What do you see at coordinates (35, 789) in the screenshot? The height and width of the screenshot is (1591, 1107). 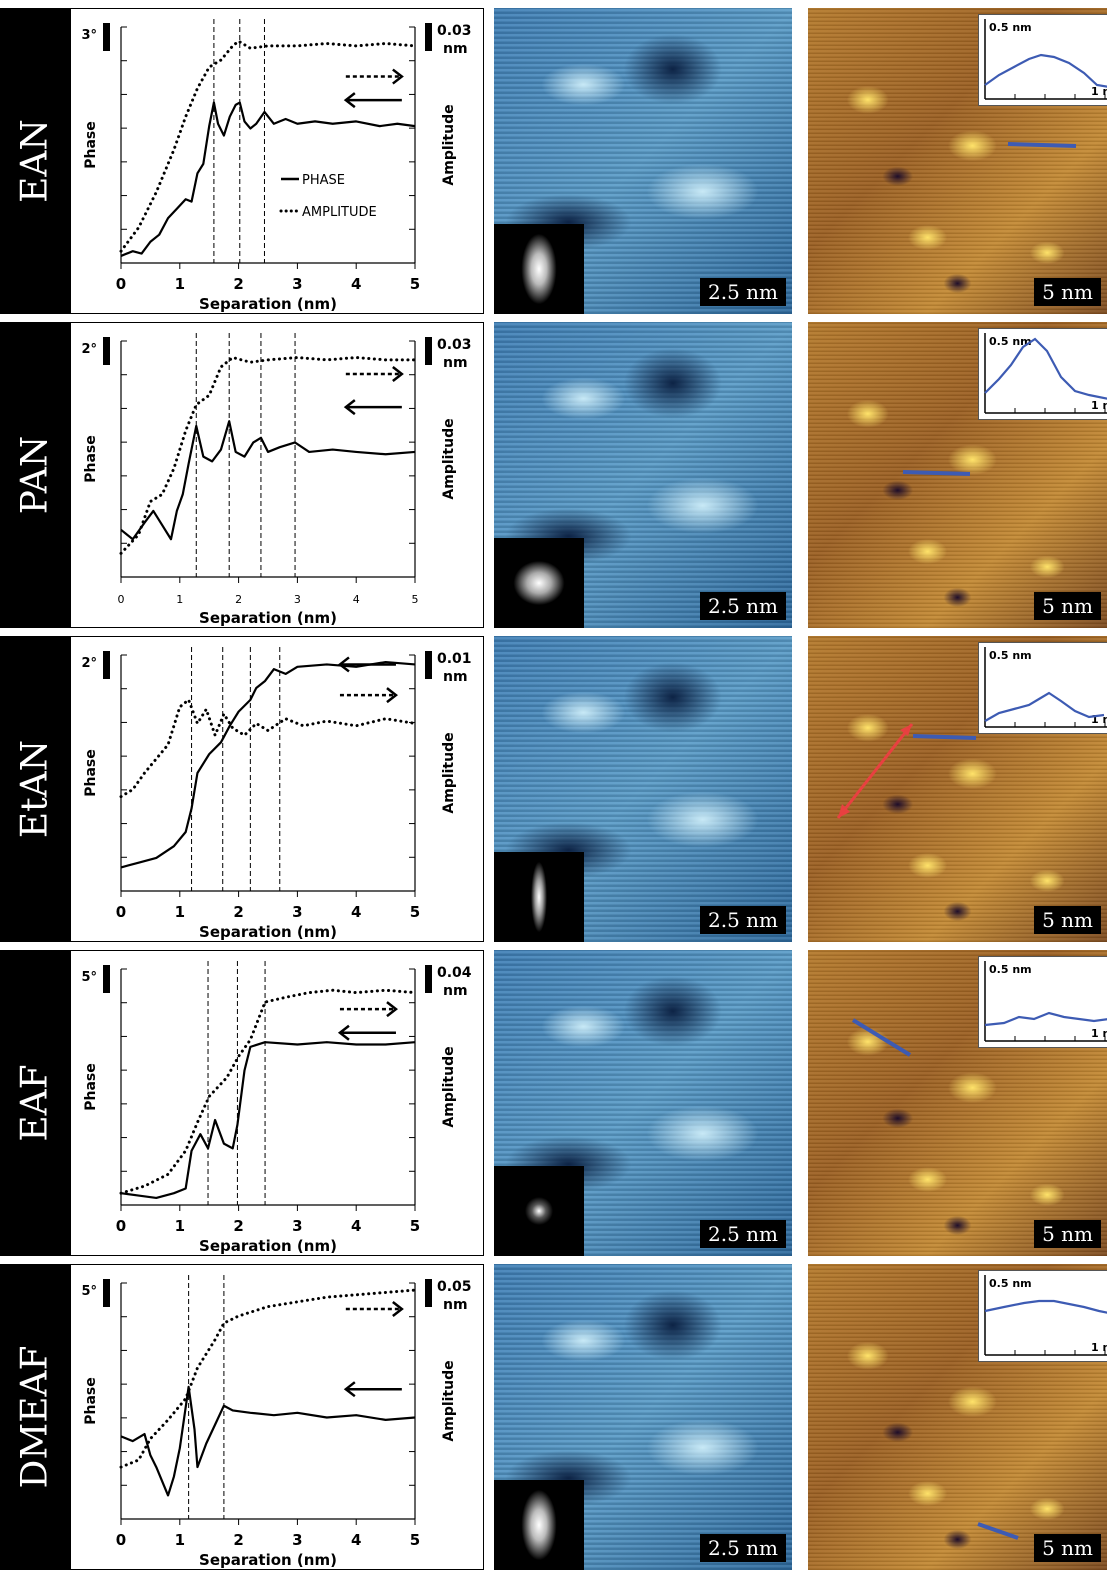 I see `row-label: EtAN` at bounding box center [35, 789].